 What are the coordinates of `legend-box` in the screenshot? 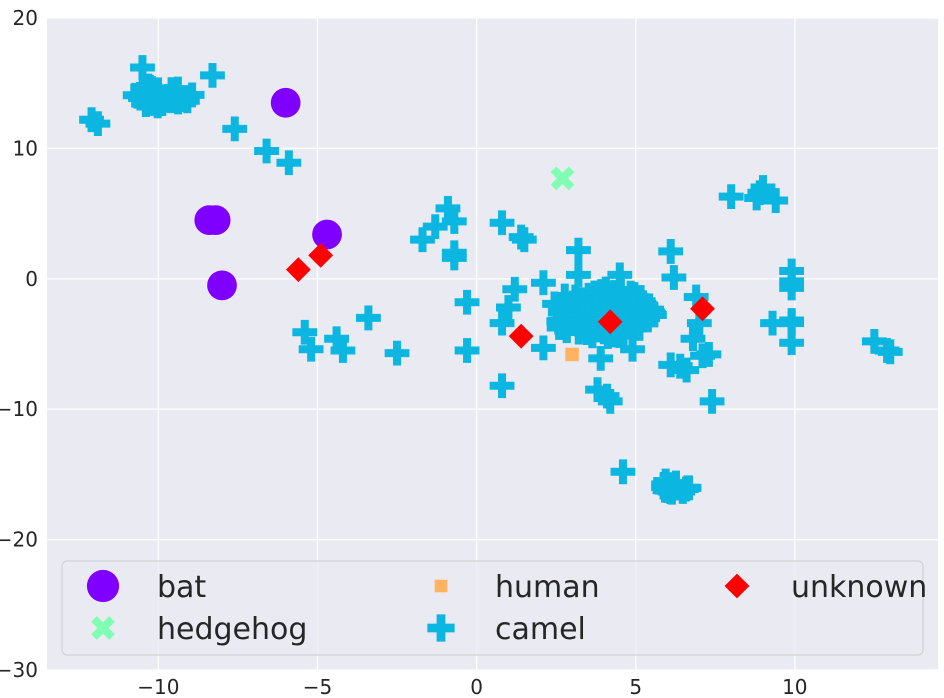 It's located at (492, 608).